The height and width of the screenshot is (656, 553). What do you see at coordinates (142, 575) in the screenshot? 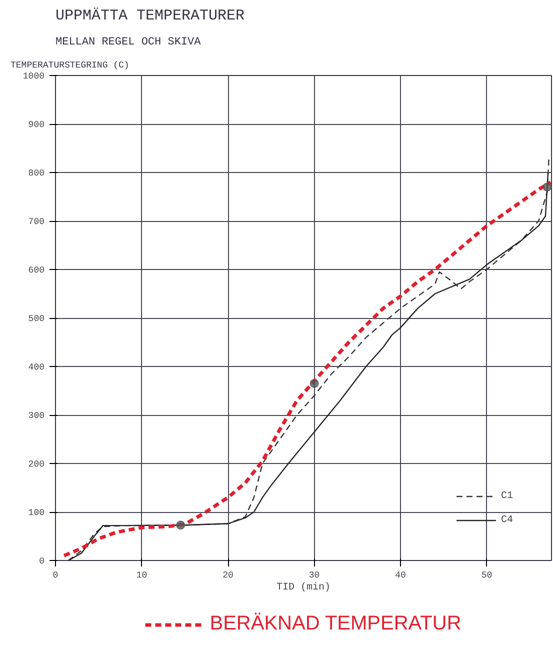
I see `x-tick-label: 10` at bounding box center [142, 575].